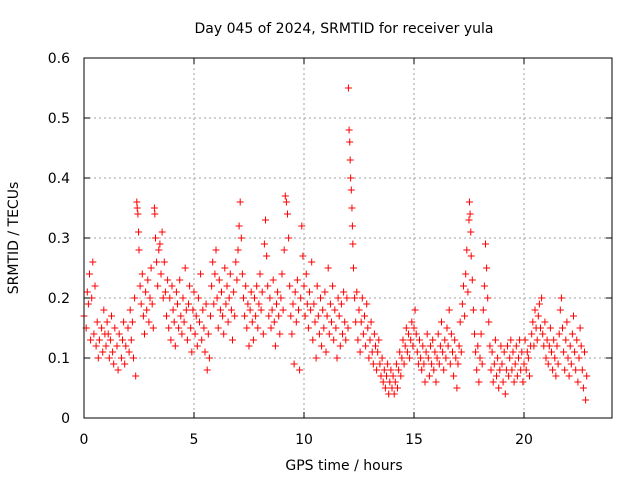 This screenshot has height=480, width=640. What do you see at coordinates (304, 440) in the screenshot?
I see `x-tick-label: 10` at bounding box center [304, 440].